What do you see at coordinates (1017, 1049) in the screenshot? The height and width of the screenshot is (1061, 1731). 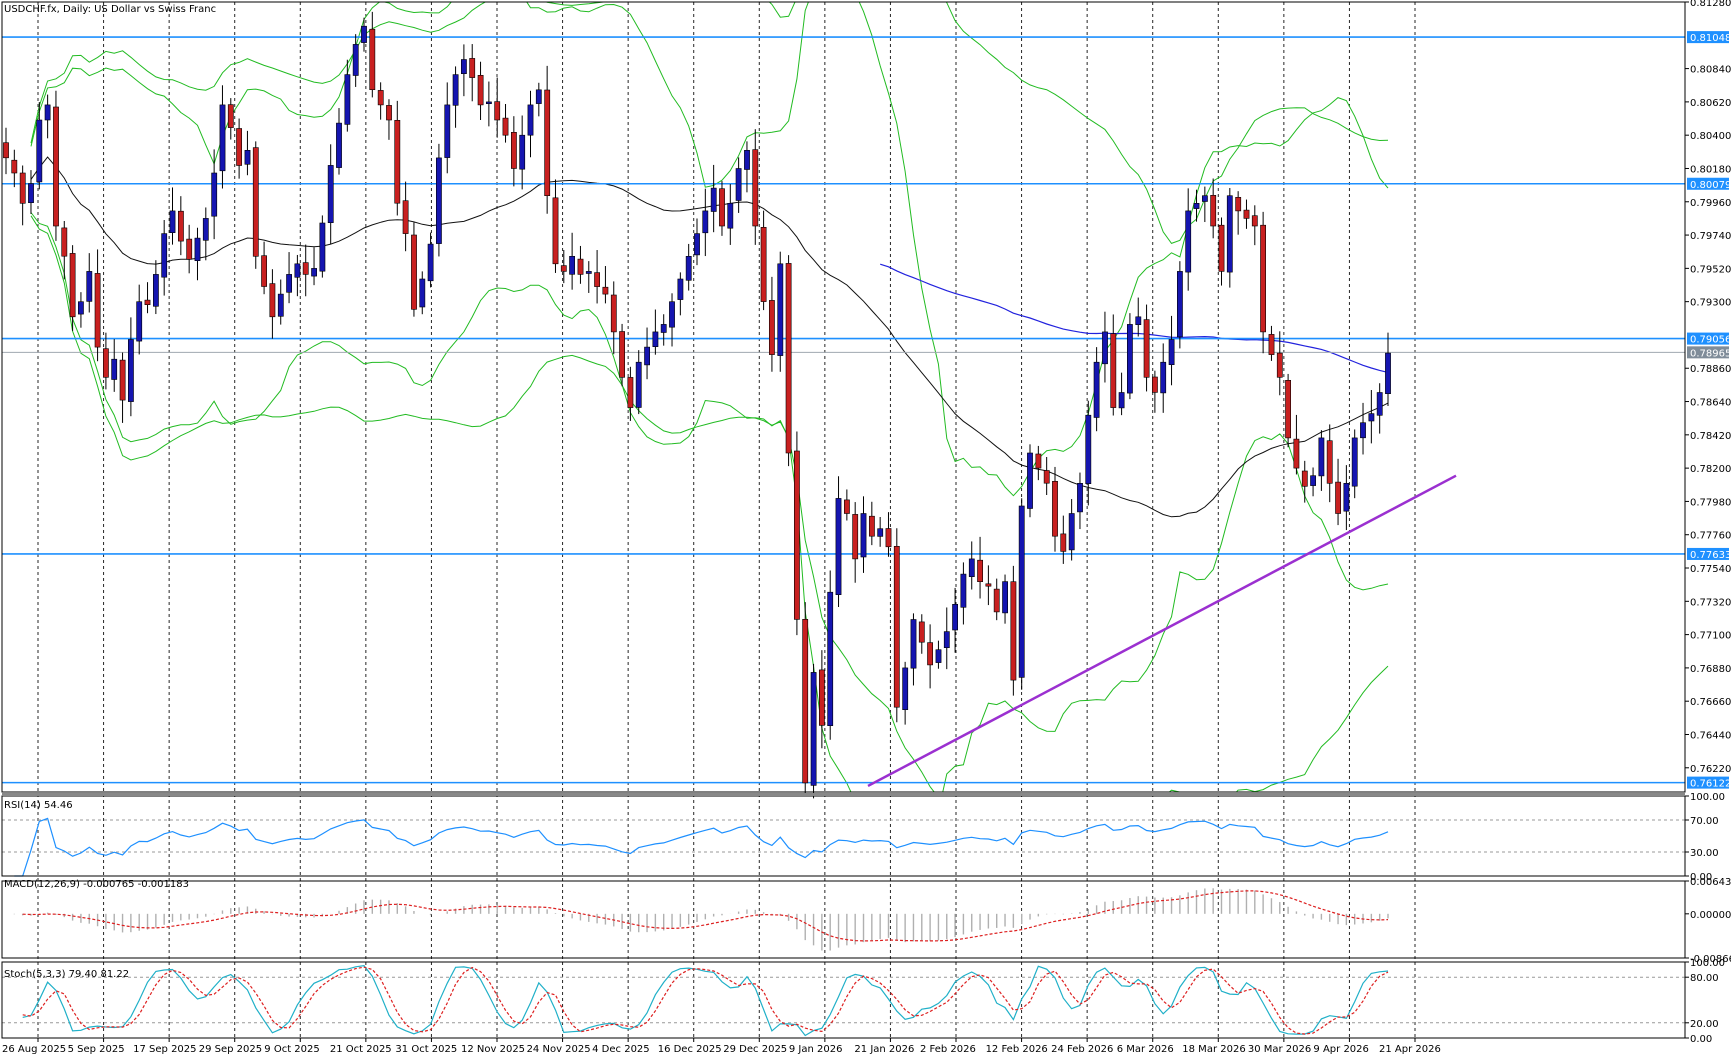 I see `time-tick-label: 12 Feb 2026` at bounding box center [1017, 1049].